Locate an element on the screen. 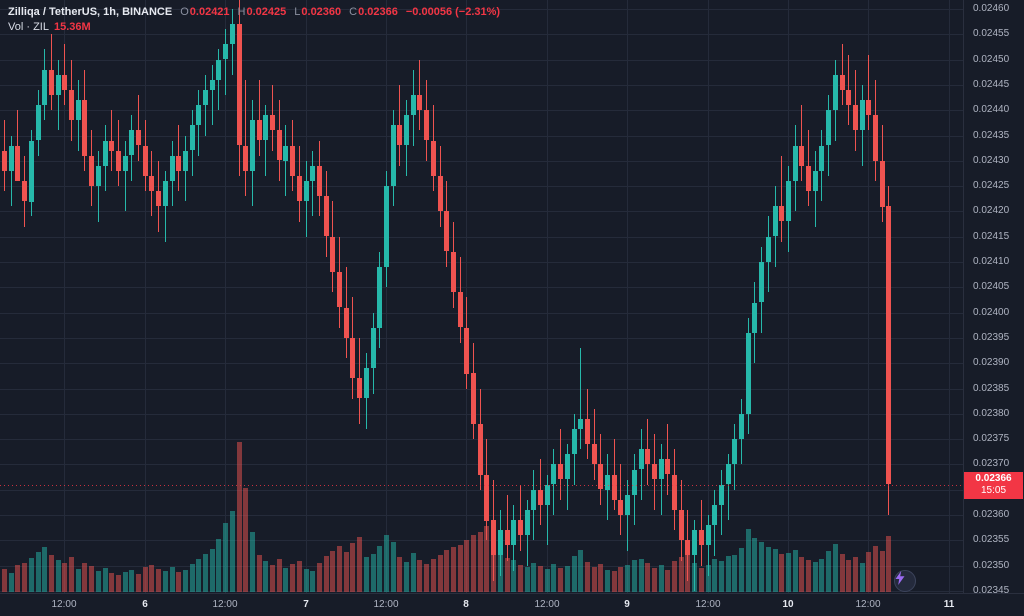 This screenshot has height=616, width=1024. price-tick-label: 0.02445 is located at coordinates (991, 84).